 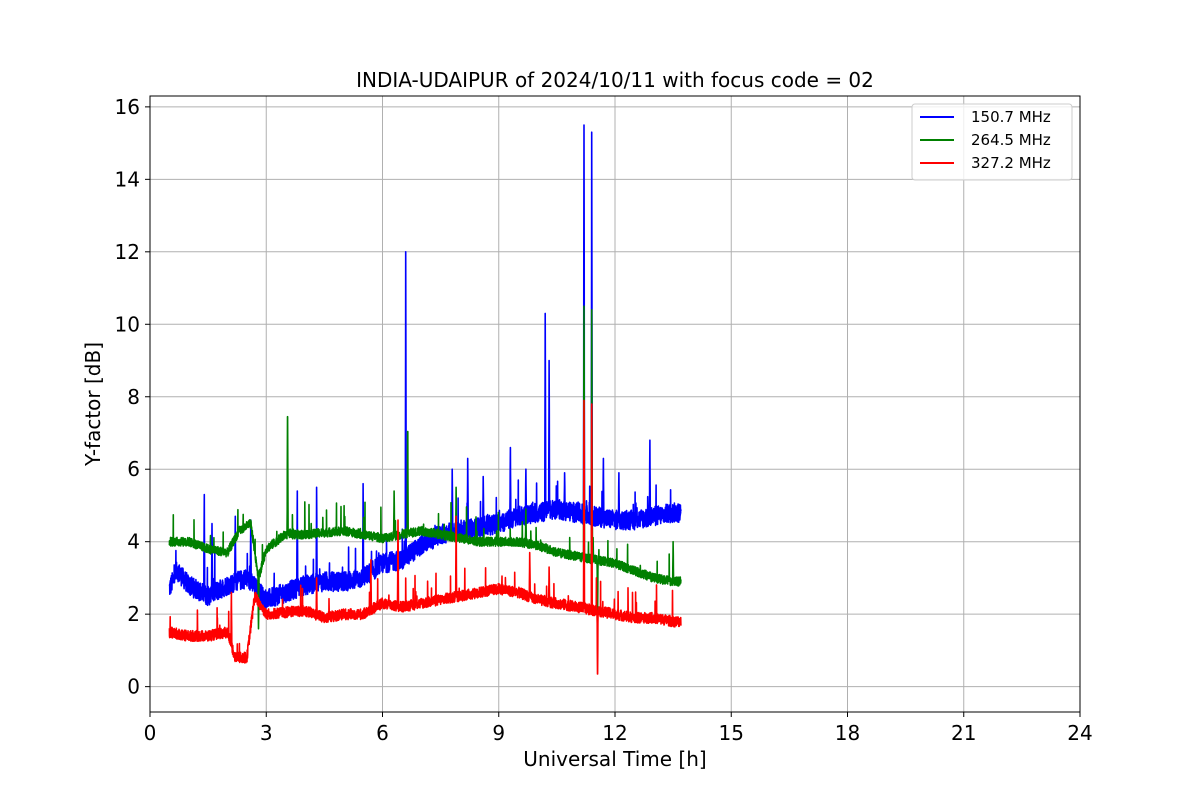 I want to click on y-tick-label: 8, so click(x=133, y=397).